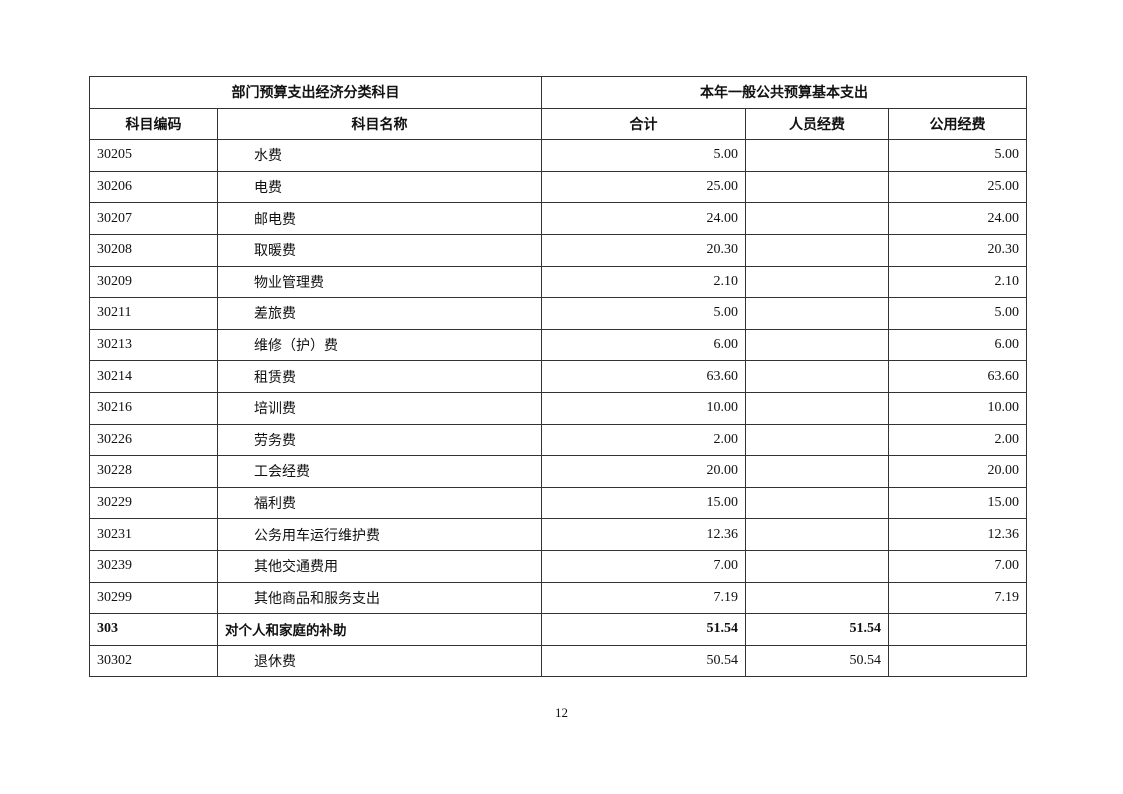 The image size is (1123, 794). Describe the element at coordinates (957, 345) in the screenshot. I see `cell-public: 6.00` at that location.